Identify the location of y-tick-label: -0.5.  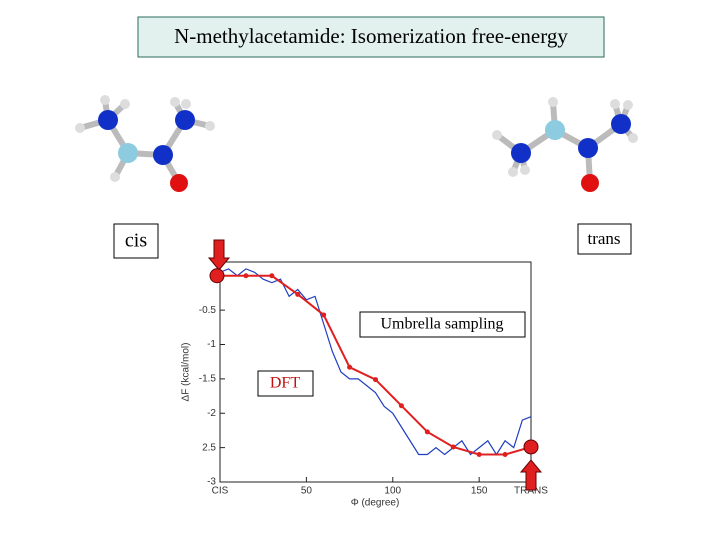
(208, 310).